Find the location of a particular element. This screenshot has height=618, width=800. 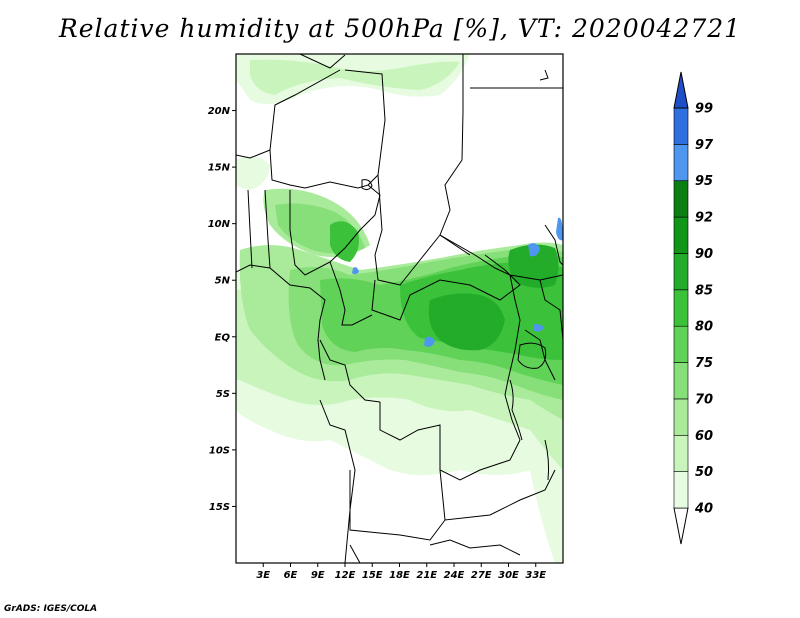

border-nigeria is located at coordinates (332, 233).